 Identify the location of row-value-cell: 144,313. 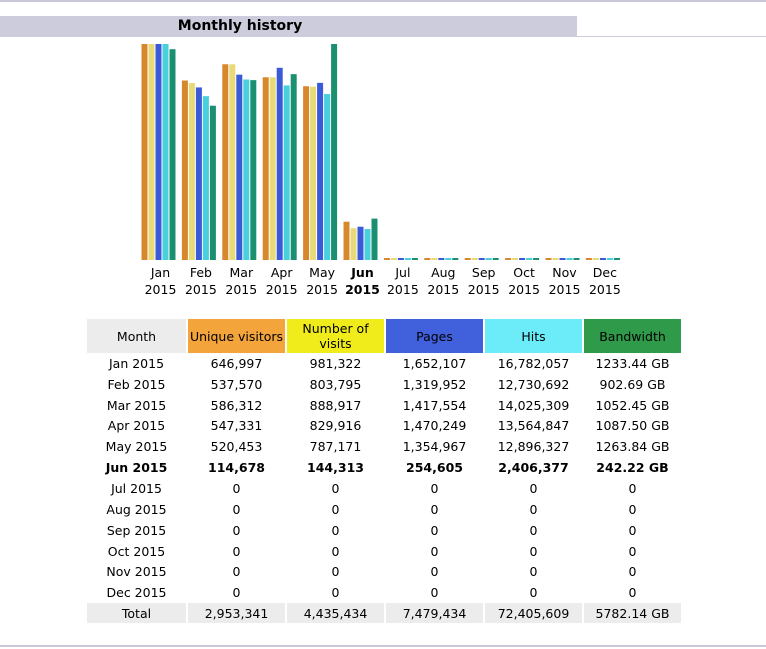
(335, 468).